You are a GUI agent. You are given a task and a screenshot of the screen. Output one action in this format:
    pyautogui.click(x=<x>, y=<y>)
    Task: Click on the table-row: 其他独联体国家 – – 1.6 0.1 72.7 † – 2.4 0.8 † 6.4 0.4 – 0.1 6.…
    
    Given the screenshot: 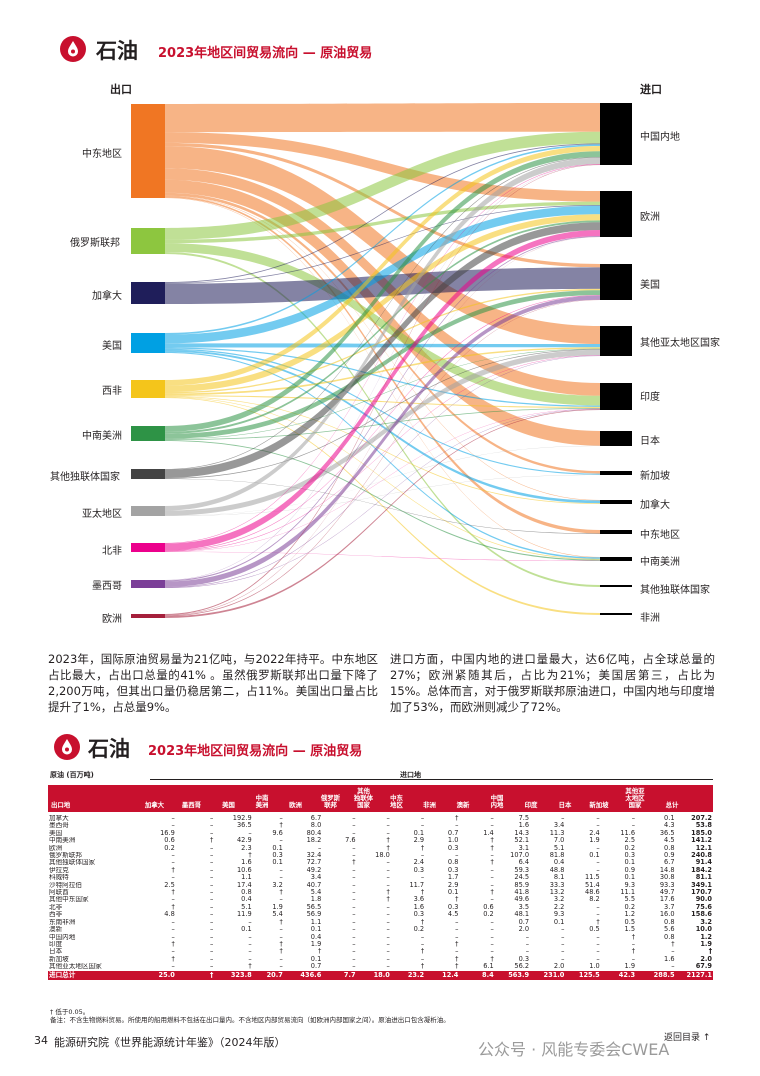 What is the action you would take?
    pyautogui.click(x=380, y=862)
    